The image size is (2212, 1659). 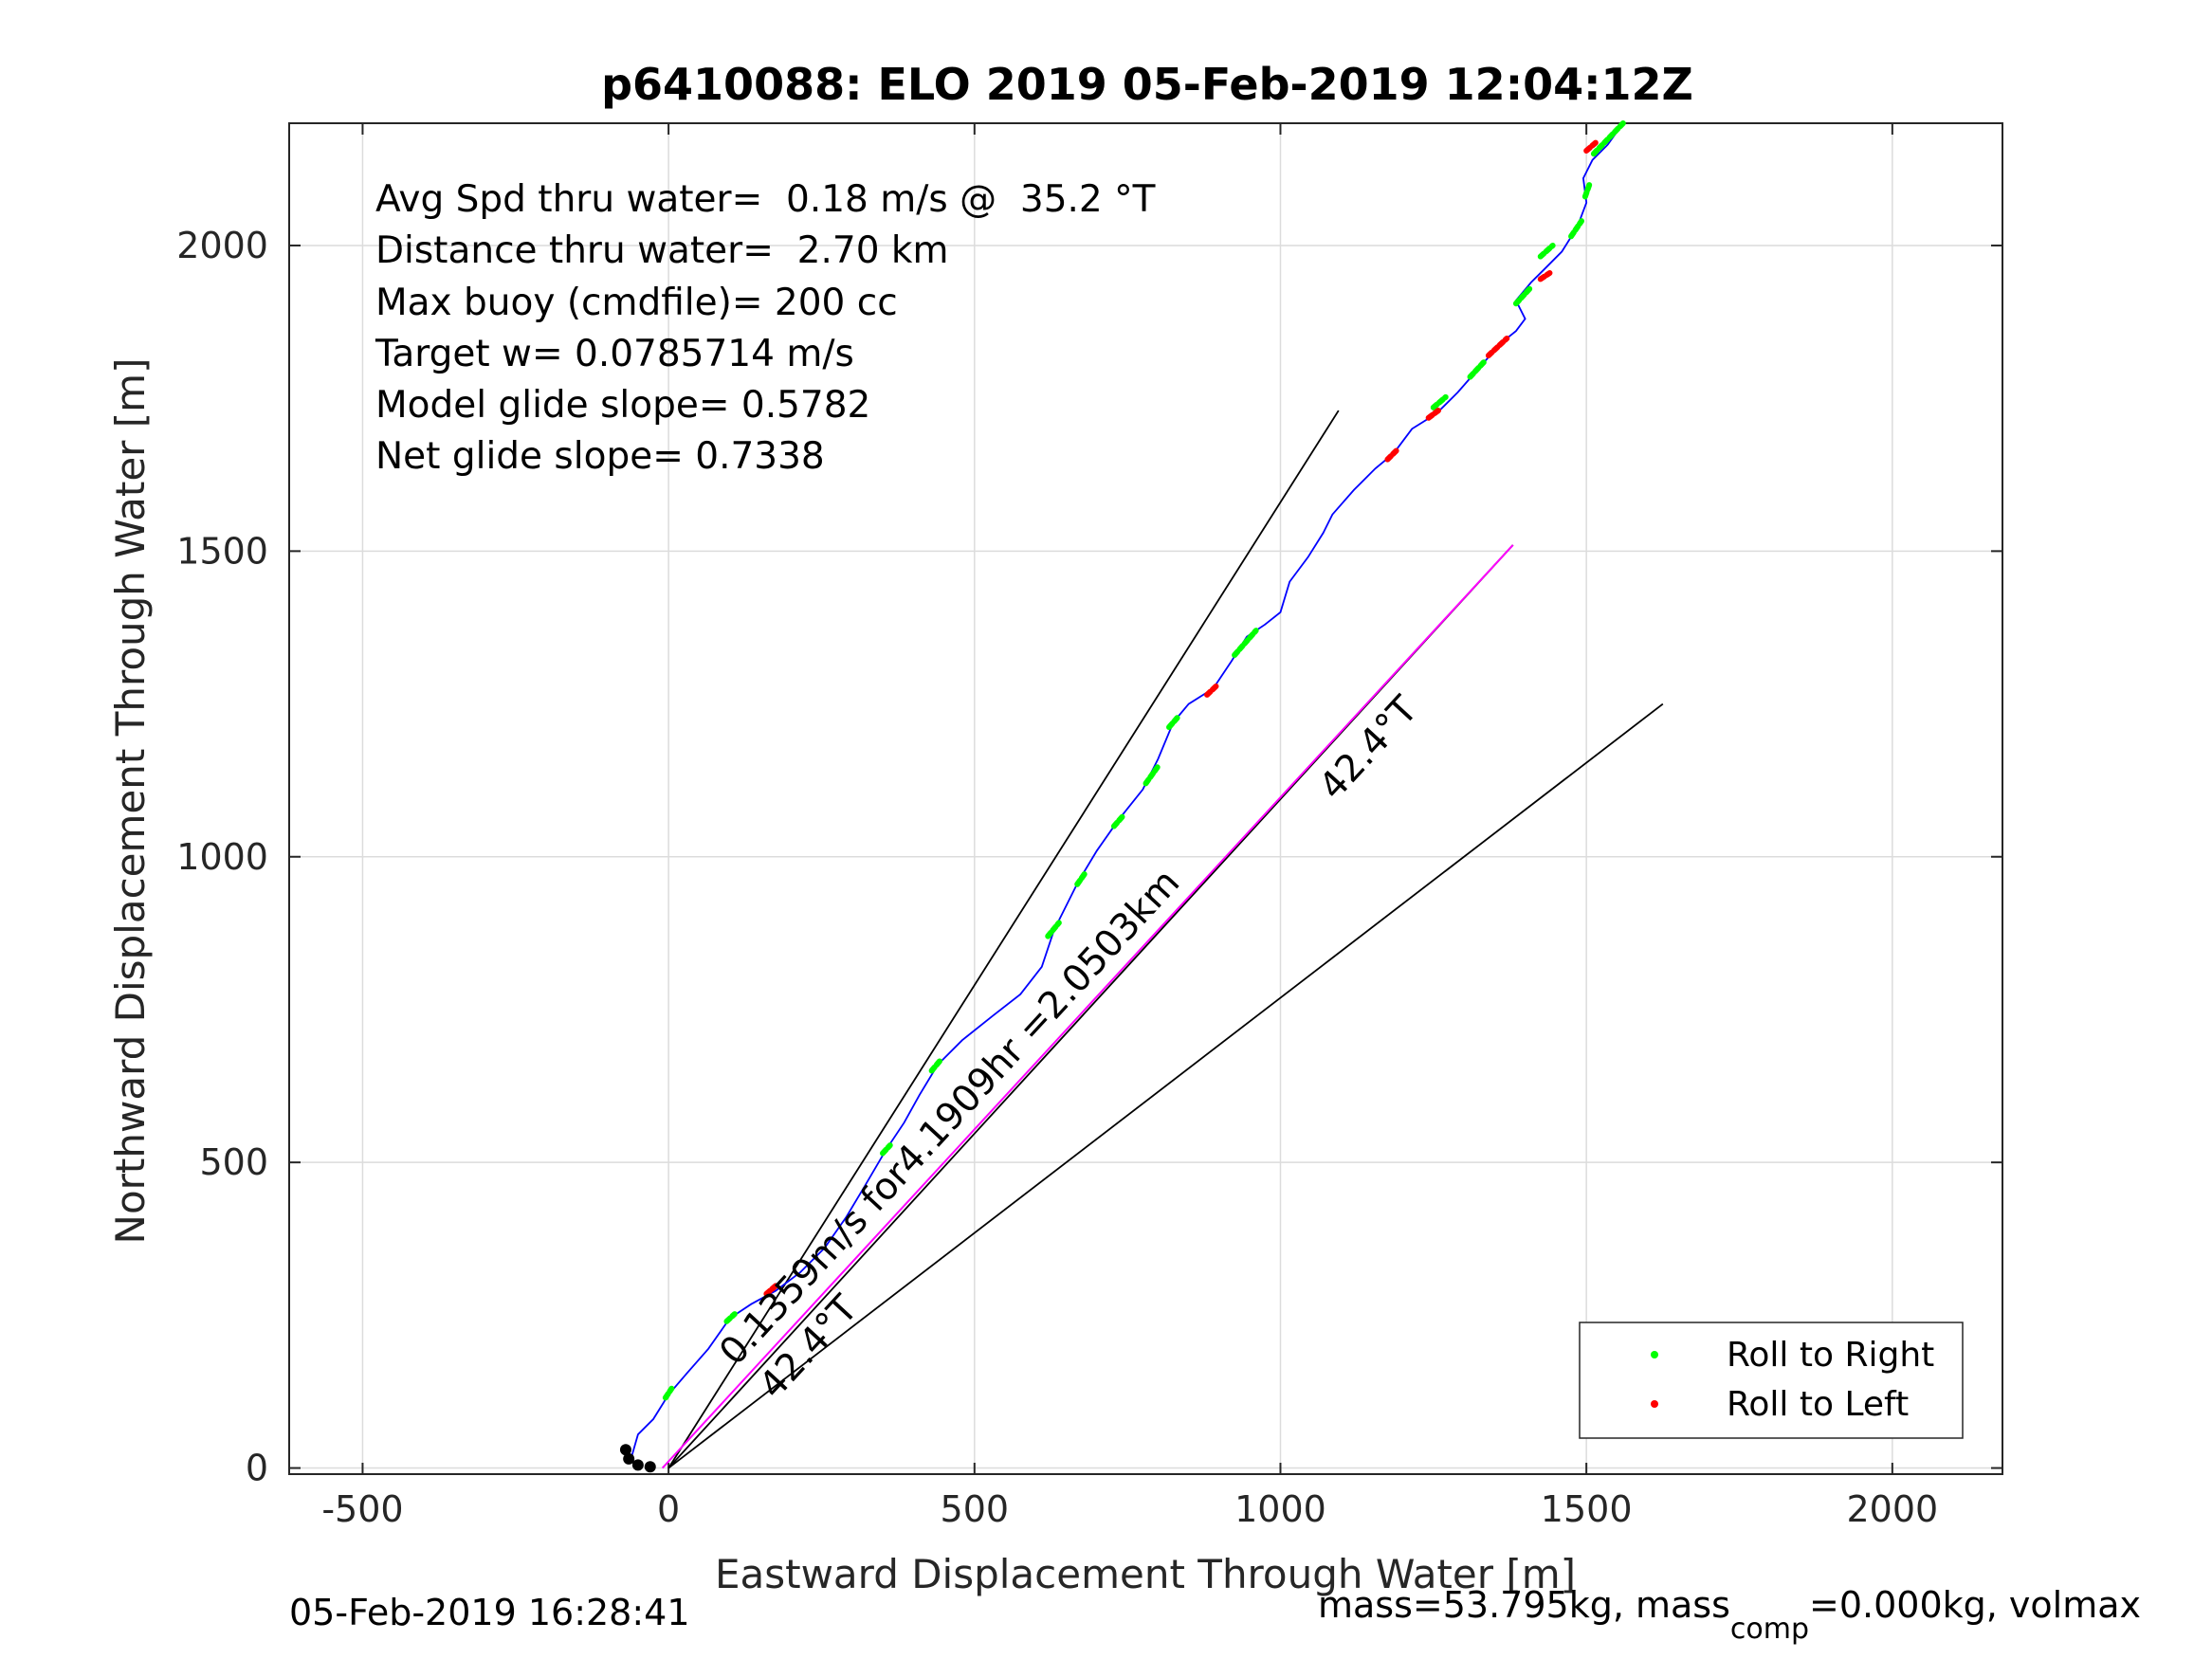 What do you see at coordinates (622, 405) in the screenshot?
I see `annotation-model-glide: Model glide slope= 0.5782` at bounding box center [622, 405].